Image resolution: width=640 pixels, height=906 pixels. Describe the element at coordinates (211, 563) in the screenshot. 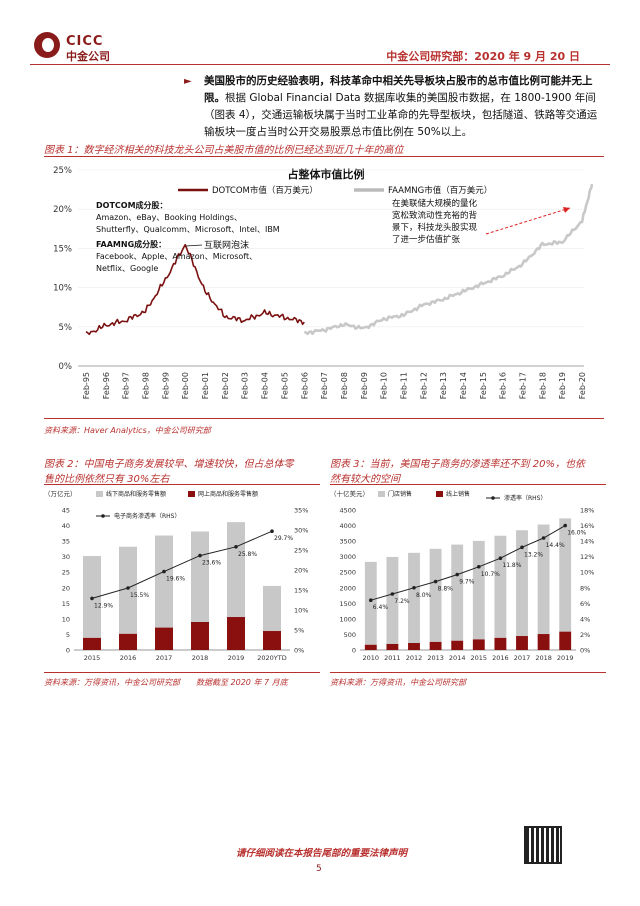

I see `penetration-label: 23.6%` at that location.